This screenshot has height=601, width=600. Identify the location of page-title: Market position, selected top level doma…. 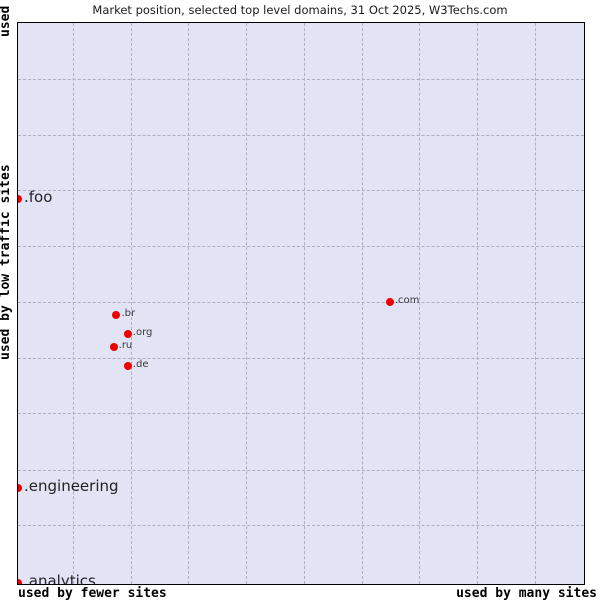
(300, 10).